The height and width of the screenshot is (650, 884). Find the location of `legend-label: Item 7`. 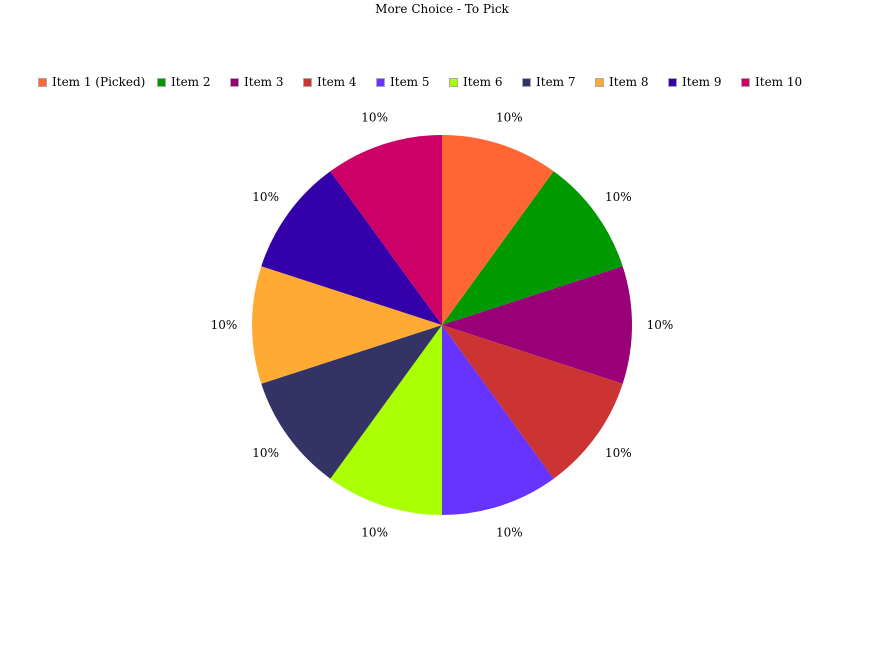

legend-label: Item 7 is located at coordinates (556, 82).